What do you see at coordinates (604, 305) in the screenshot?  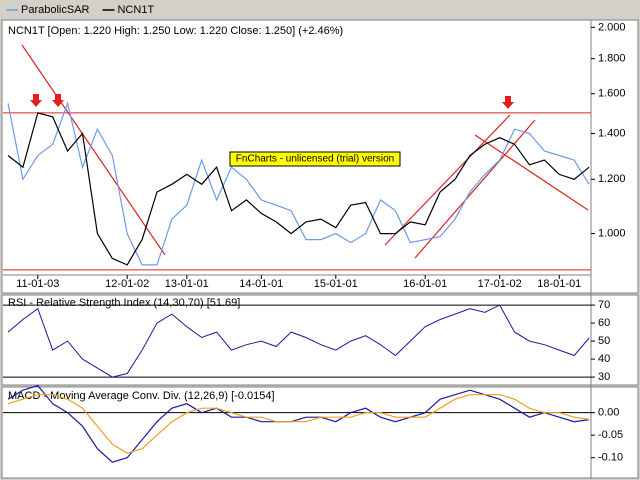 I see `y-tick-label: 70` at bounding box center [604, 305].